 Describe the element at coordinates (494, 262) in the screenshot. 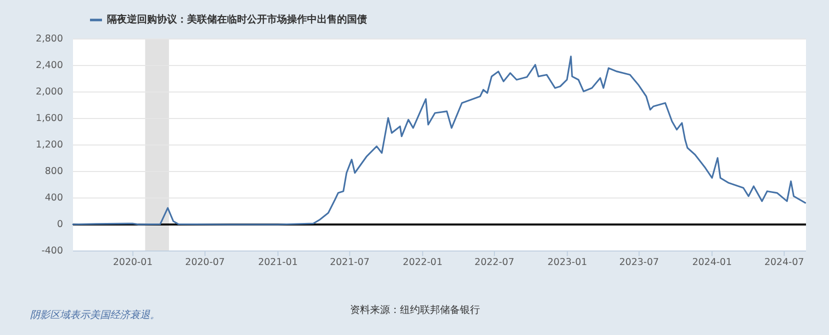

I see `x-tick-label: 2022-07` at that location.